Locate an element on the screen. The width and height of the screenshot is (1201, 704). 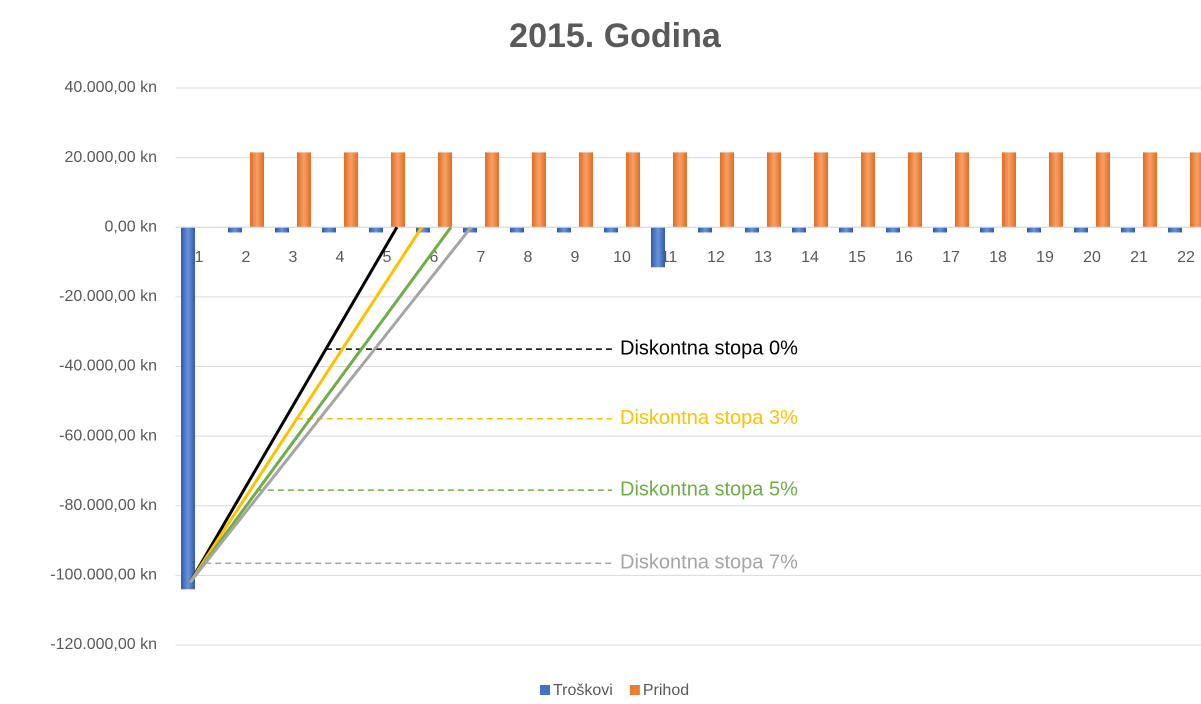
x-tick-label: 19 is located at coordinates (1045, 257).